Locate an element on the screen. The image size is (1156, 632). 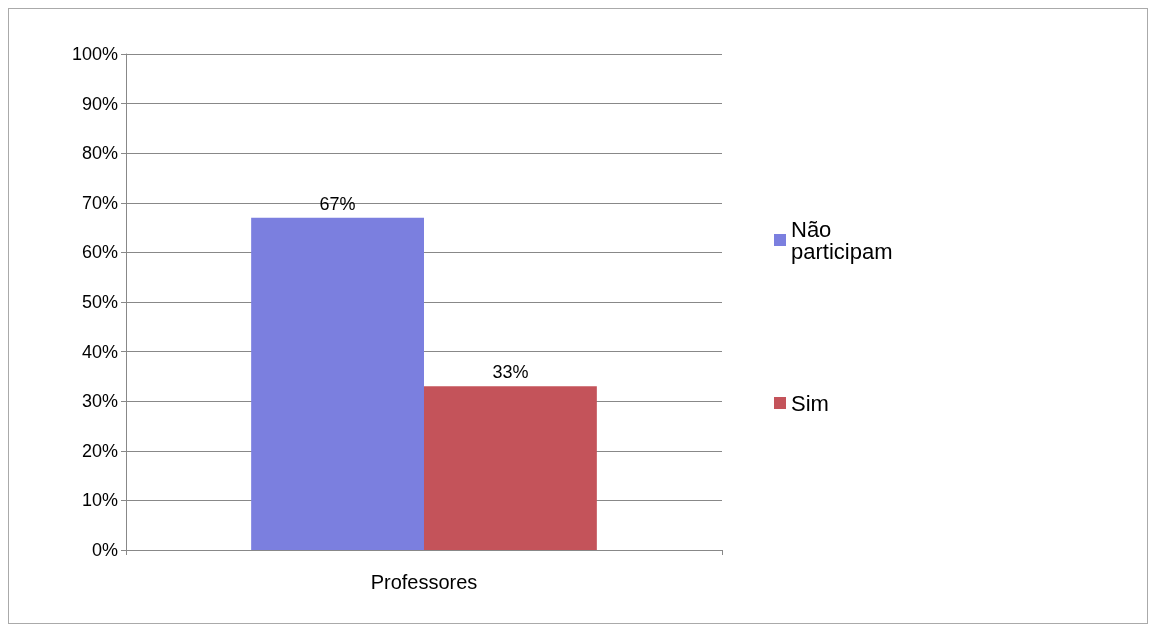
y-tick-label: 100% is located at coordinates (94, 54).